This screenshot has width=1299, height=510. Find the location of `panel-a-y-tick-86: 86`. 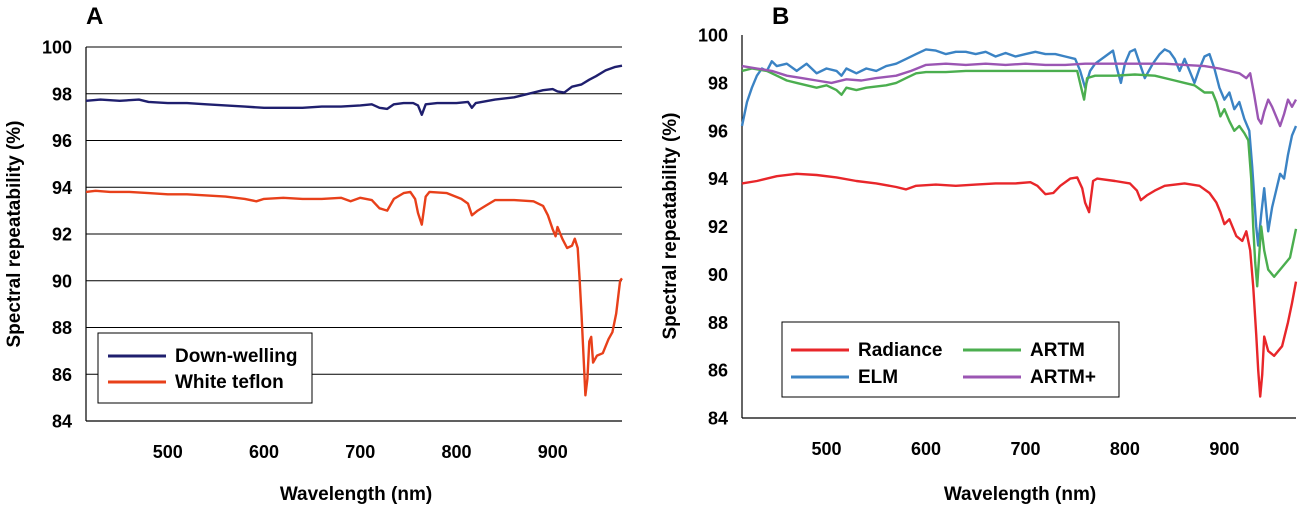

panel-a-y-tick-86: 86 is located at coordinates (62, 375).